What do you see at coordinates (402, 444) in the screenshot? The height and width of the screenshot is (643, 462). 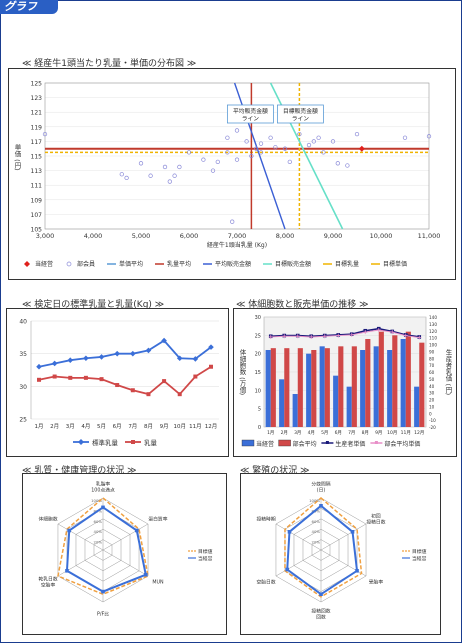 I see `legend-label: 部会平均単価` at bounding box center [402, 444].